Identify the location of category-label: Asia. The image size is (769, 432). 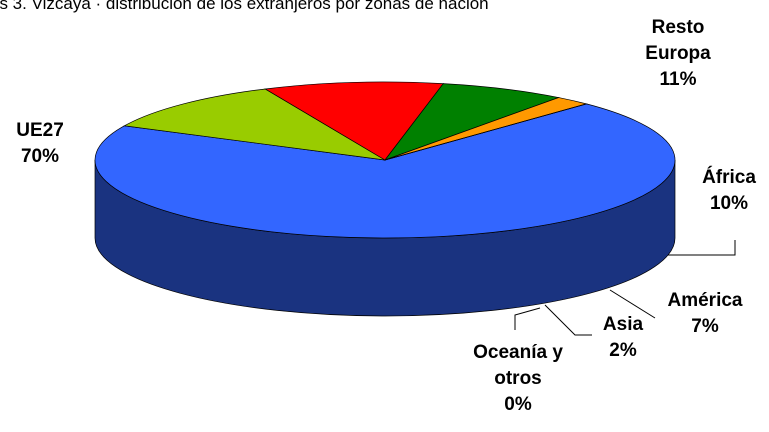
(623, 324).